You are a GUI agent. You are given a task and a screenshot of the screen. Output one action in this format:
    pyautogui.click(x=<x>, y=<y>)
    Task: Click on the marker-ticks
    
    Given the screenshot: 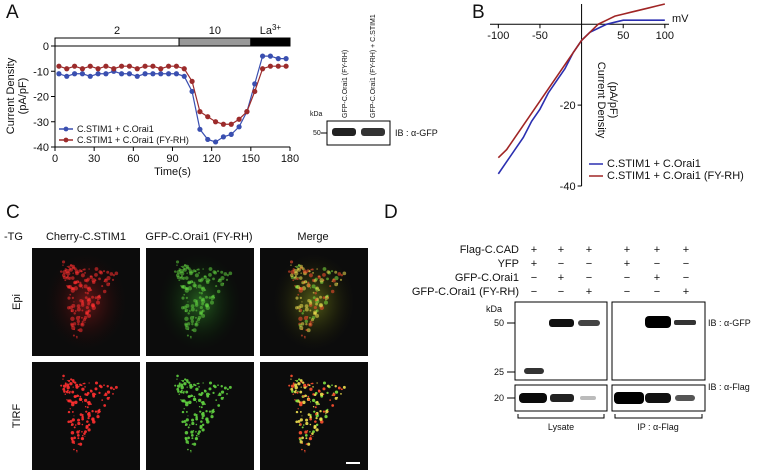 What is the action you would take?
    pyautogui.click(x=511, y=360)
    